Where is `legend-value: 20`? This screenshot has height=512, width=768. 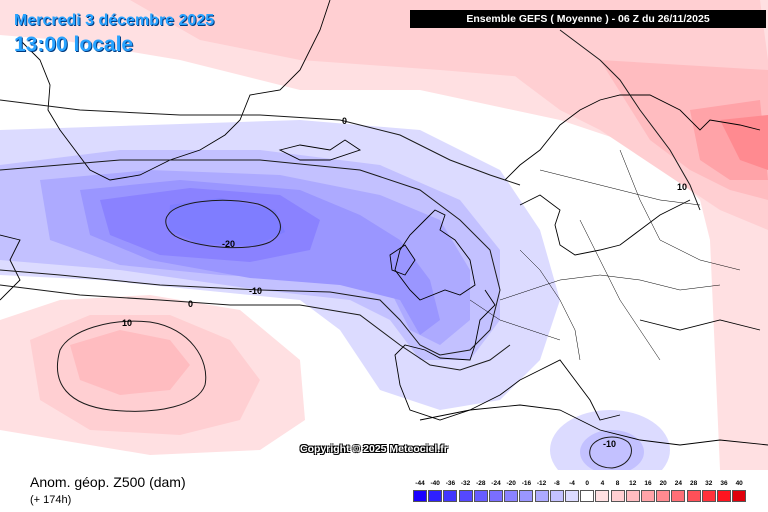 legend-value: 20 is located at coordinates (663, 483).